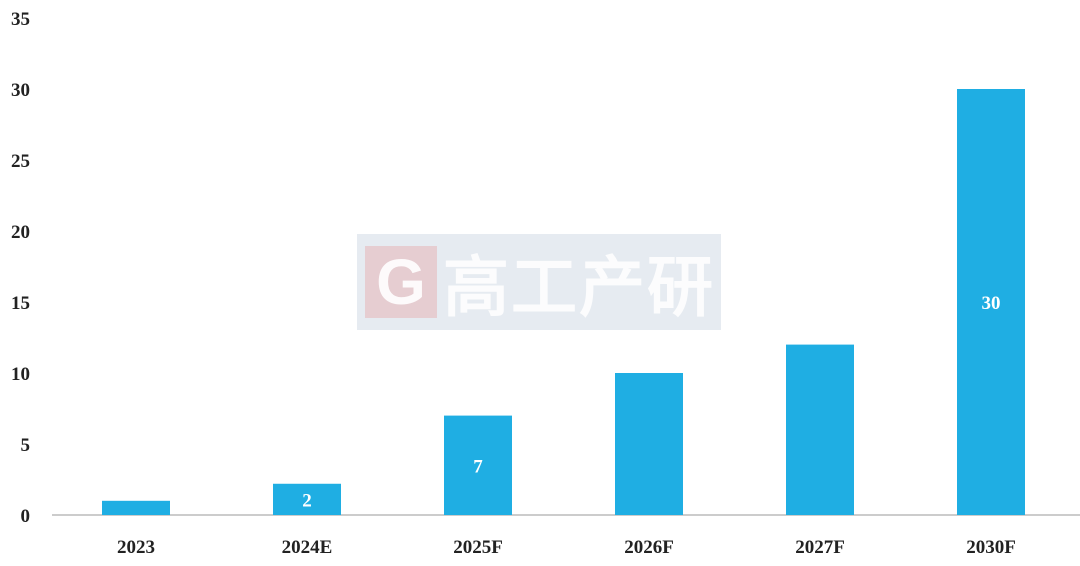  What do you see at coordinates (26, 445) in the screenshot?
I see `y-tick-label: 5` at bounding box center [26, 445].